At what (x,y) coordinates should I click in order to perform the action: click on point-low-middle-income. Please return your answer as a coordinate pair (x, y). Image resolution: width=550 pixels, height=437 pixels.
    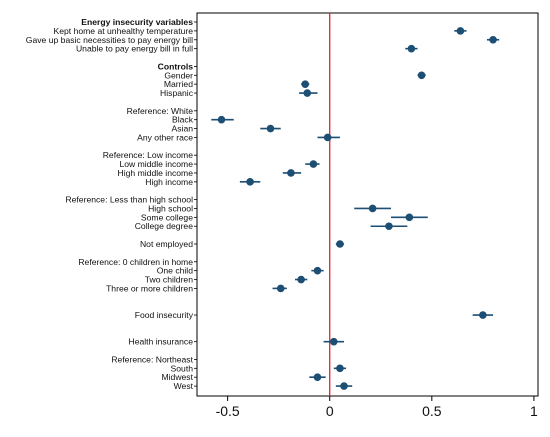
    Looking at the image, I should click on (313, 164).